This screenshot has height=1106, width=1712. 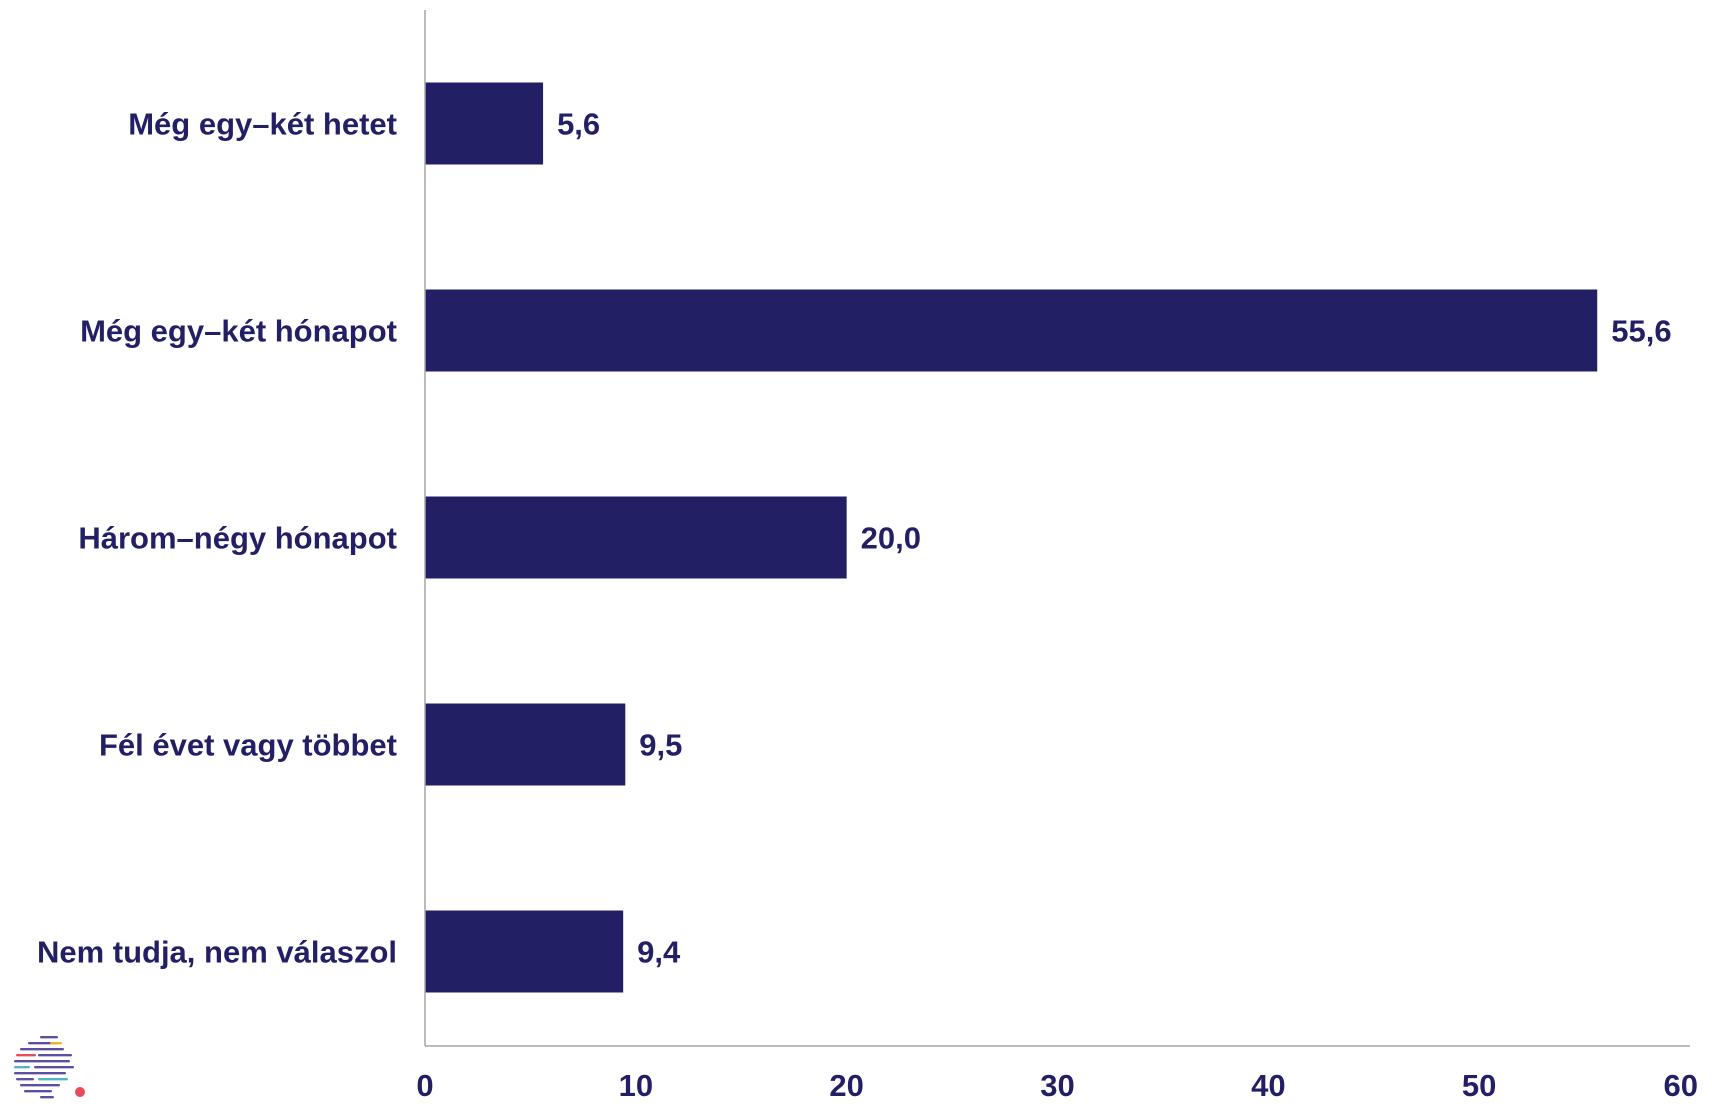 What do you see at coordinates (660, 745) in the screenshot?
I see `data-label: 9,5` at bounding box center [660, 745].